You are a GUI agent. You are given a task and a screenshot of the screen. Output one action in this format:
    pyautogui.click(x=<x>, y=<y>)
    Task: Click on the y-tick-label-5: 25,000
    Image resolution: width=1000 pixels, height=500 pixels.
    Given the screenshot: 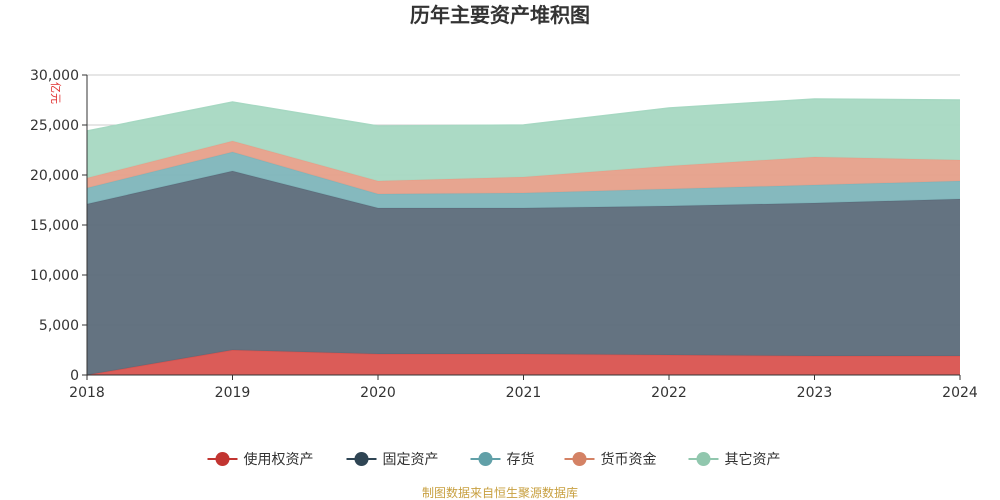 What is the action you would take?
    pyautogui.click(x=54, y=126)
    